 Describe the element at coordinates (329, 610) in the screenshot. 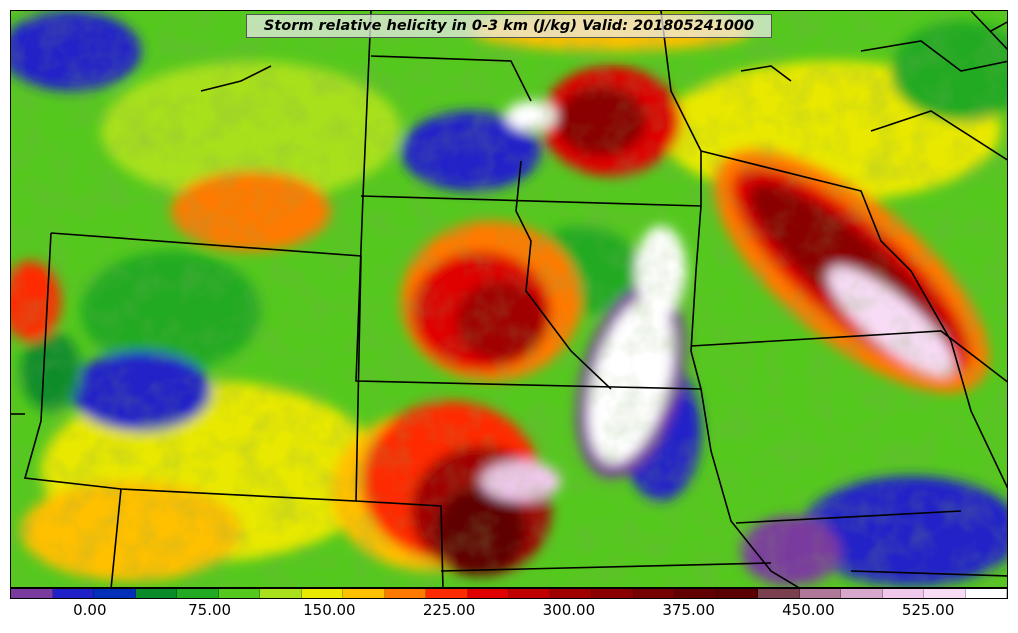

I see `colorbar-tick-label: 150.00` at that location.